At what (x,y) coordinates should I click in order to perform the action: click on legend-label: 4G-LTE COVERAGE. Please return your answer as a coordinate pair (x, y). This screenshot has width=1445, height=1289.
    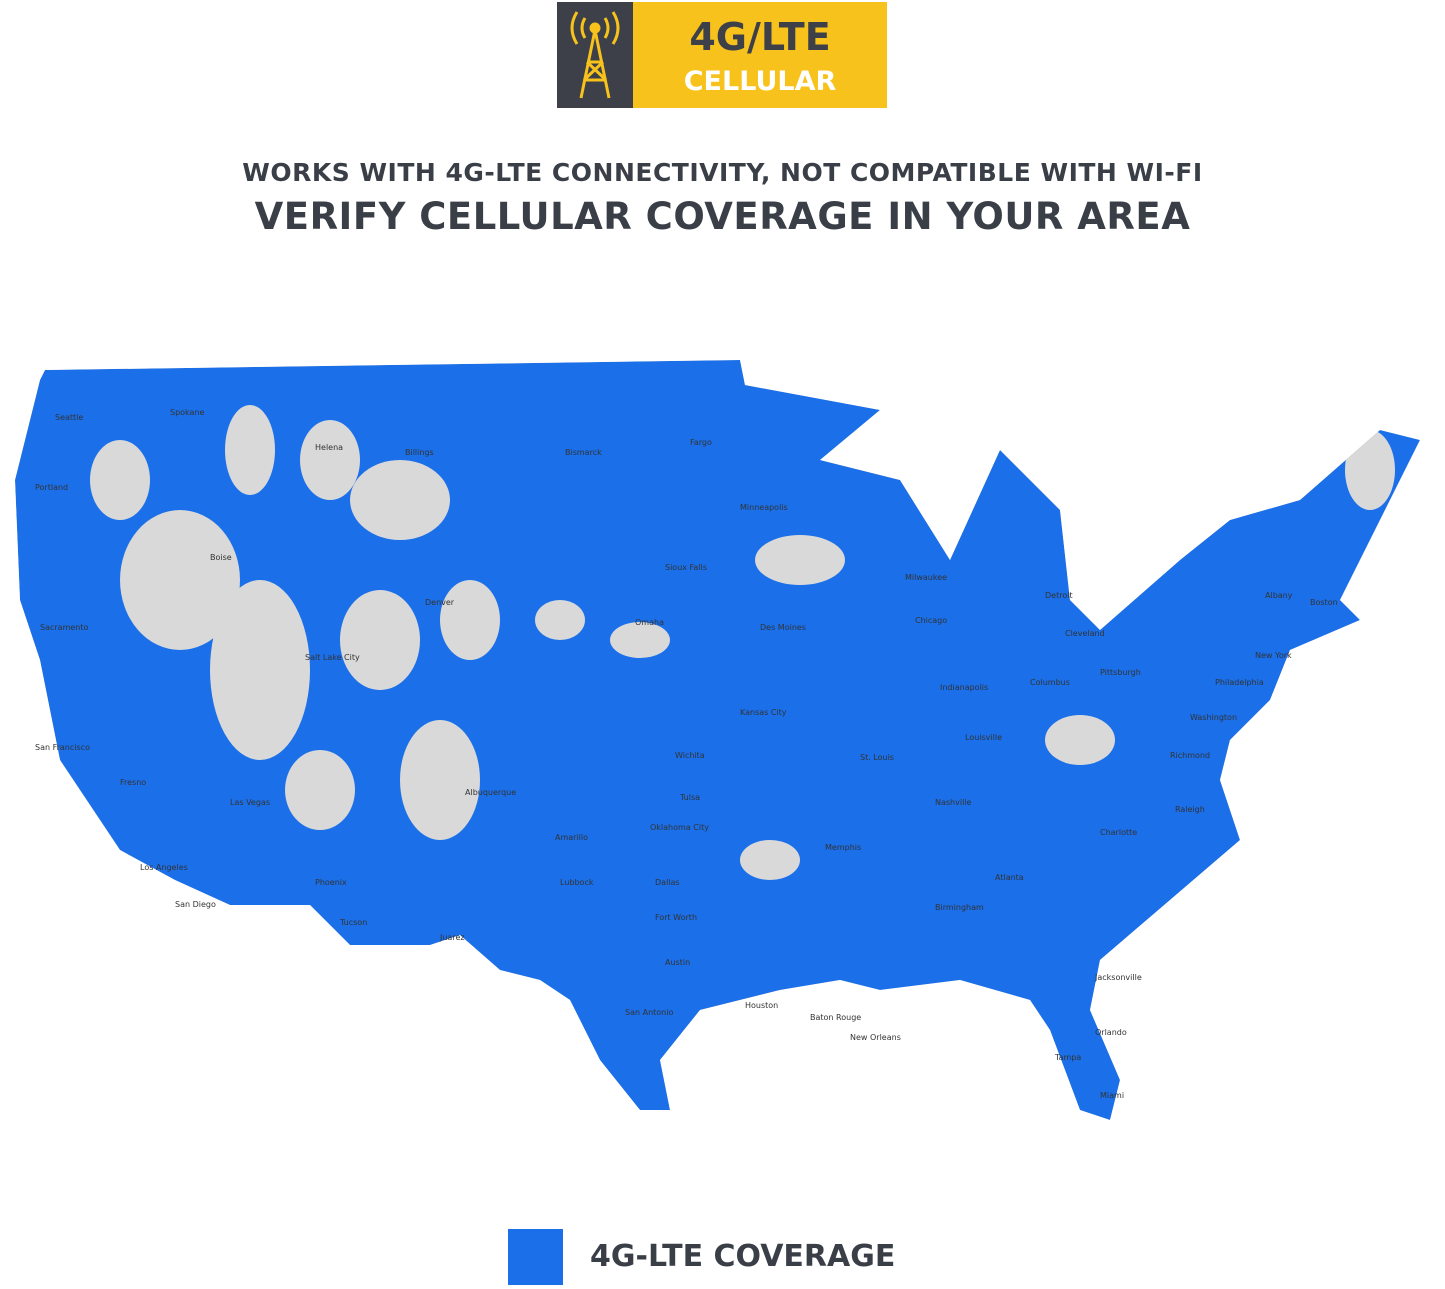
    Looking at the image, I should click on (743, 1256).